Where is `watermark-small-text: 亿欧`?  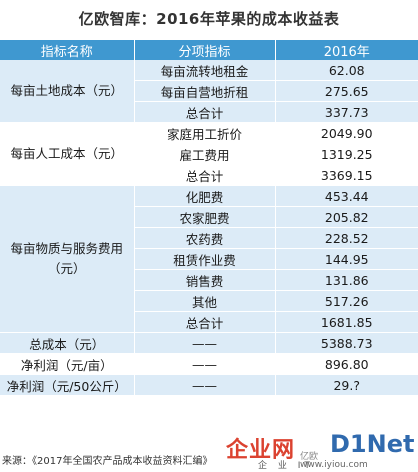 watermark-small-text: 亿欧 is located at coordinates (309, 457).